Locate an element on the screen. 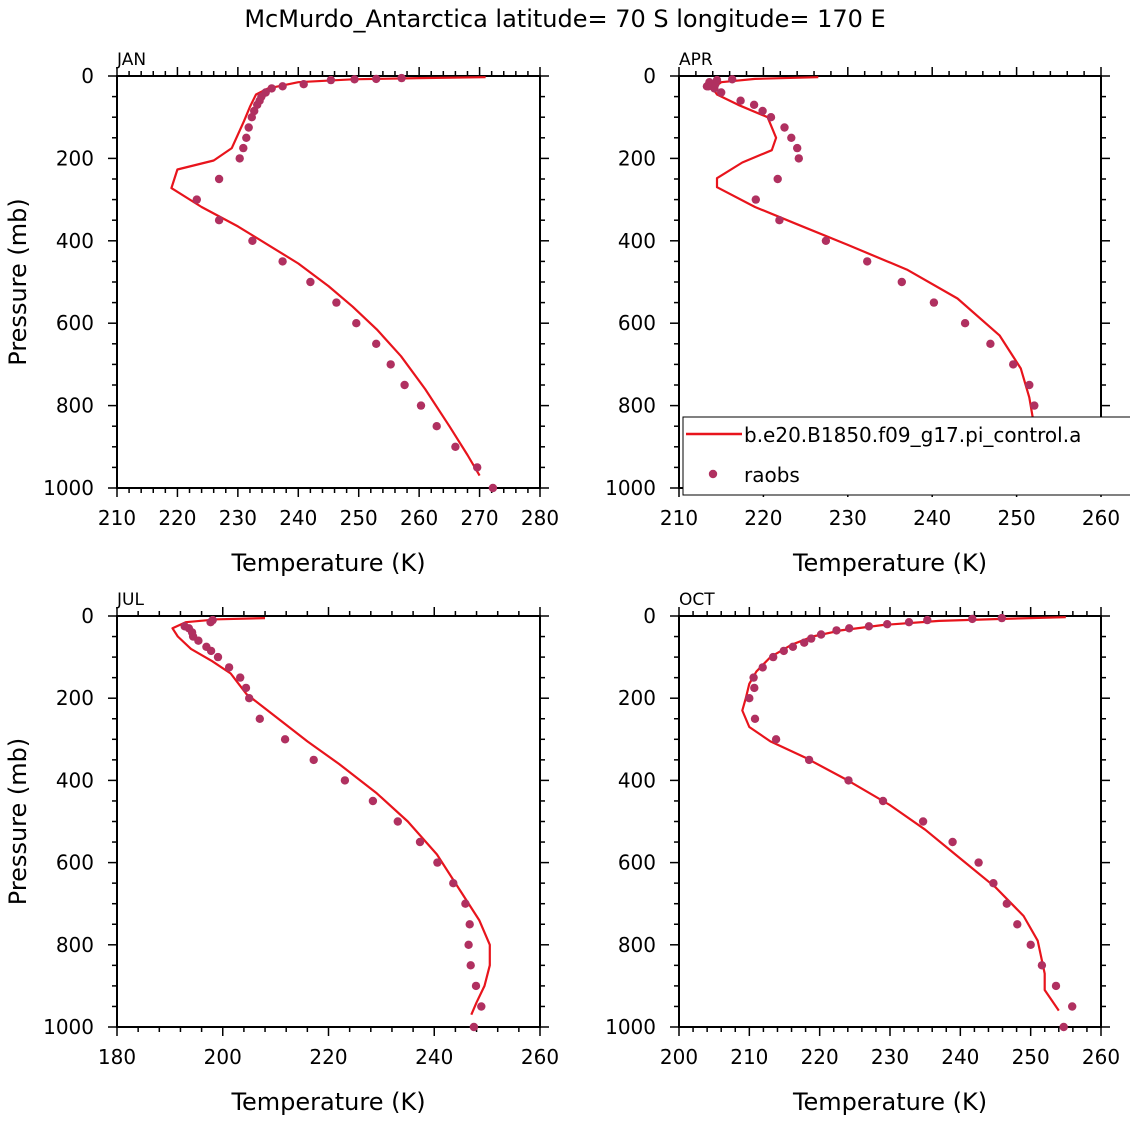 This screenshot has width=1130, height=1122. x-tick-label: 260 is located at coordinates (1101, 1057).